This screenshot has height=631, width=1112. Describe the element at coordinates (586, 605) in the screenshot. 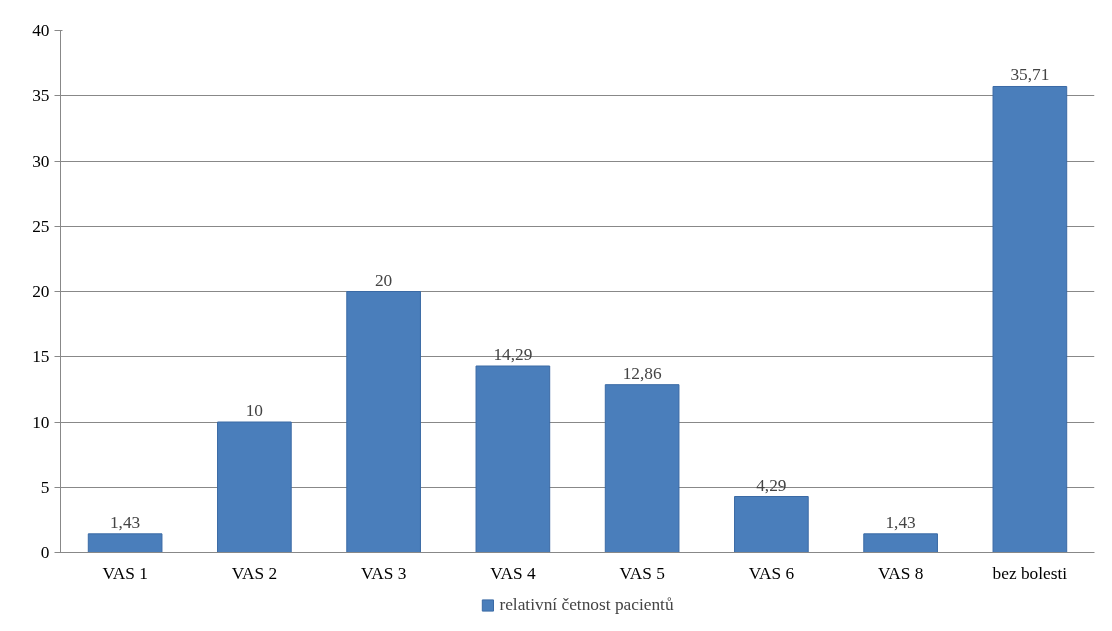

I see `legend-label: relativní četnost pacientů` at that location.